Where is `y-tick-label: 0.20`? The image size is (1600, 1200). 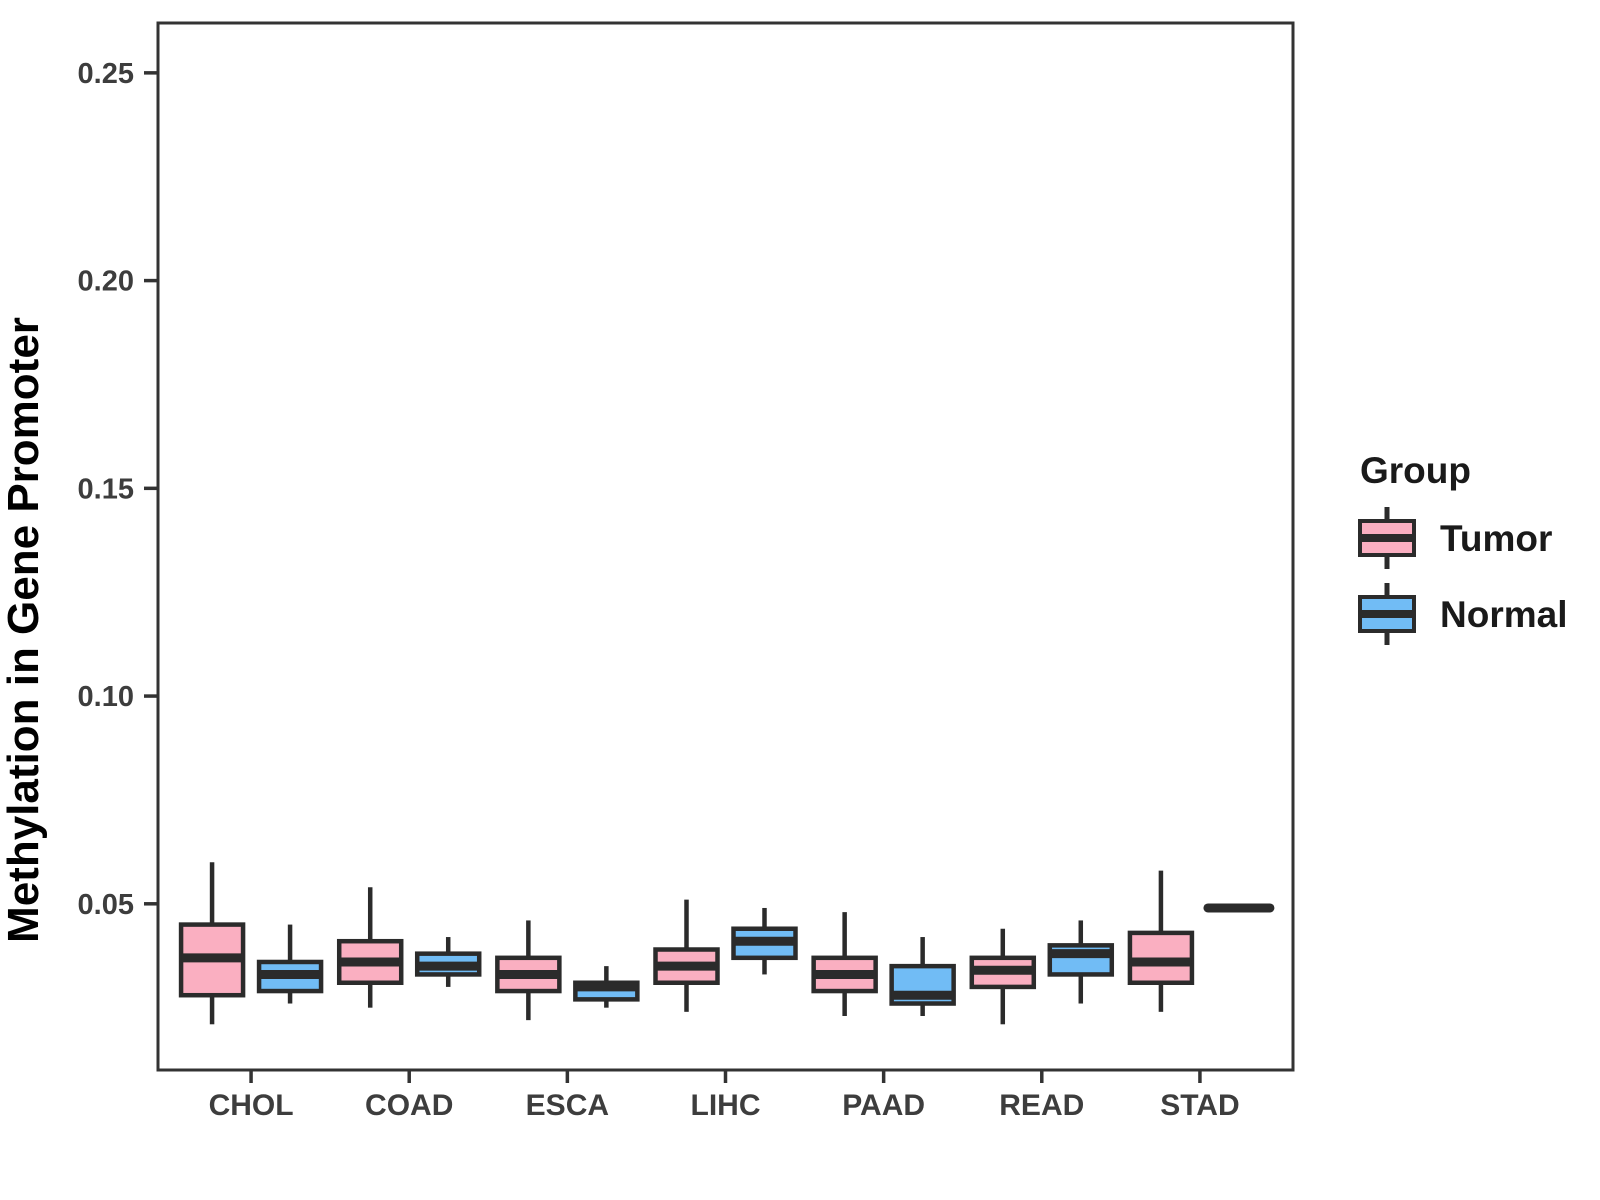
y-tick-label: 0.20 is located at coordinates (106, 282).